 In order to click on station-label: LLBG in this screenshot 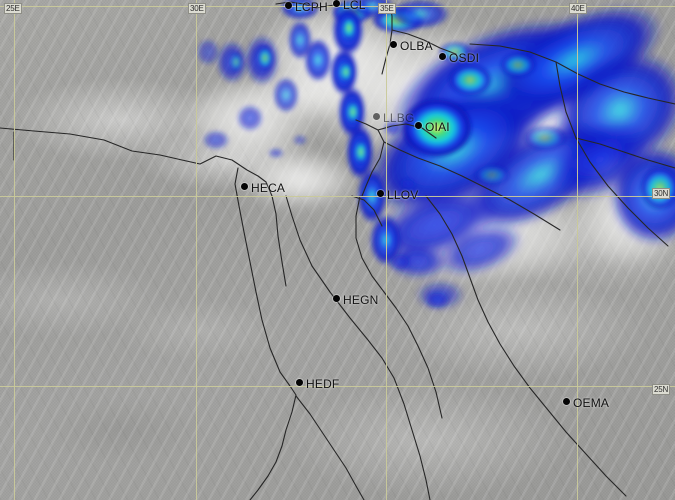, I will do `click(399, 118)`.